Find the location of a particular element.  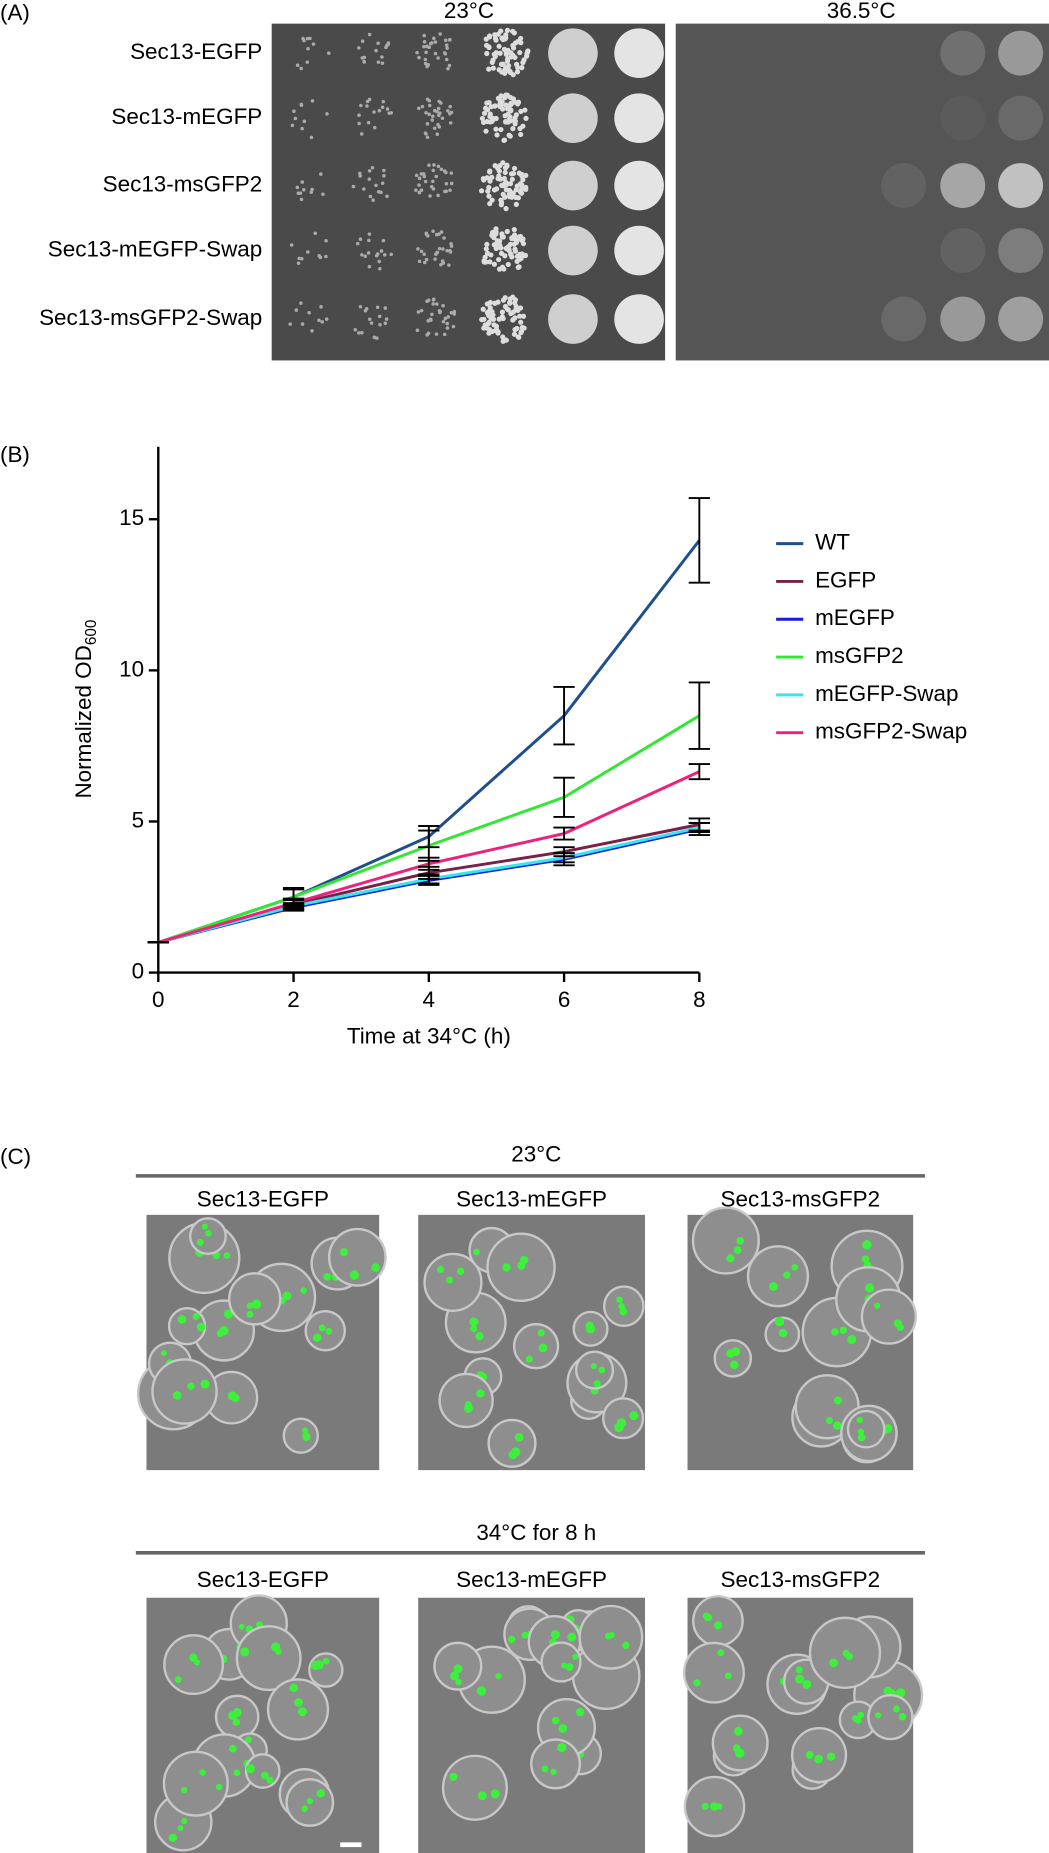

legend-label: msGFP2 is located at coordinates (859, 655).